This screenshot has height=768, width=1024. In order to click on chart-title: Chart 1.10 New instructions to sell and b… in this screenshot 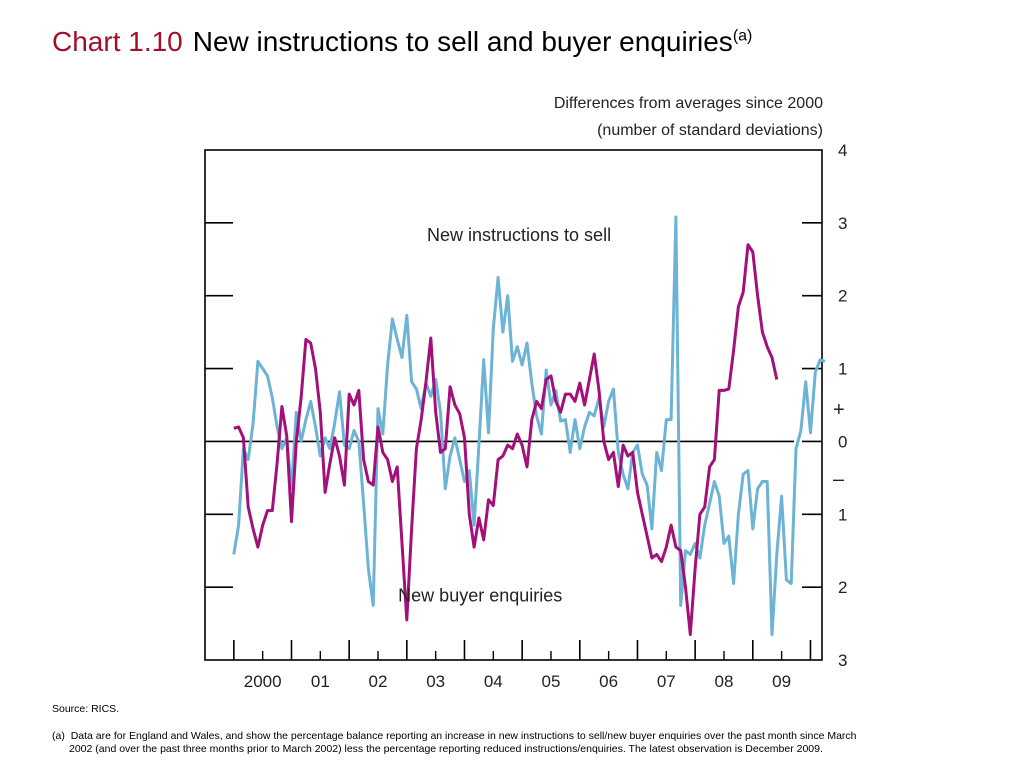, I will do `click(402, 42)`.